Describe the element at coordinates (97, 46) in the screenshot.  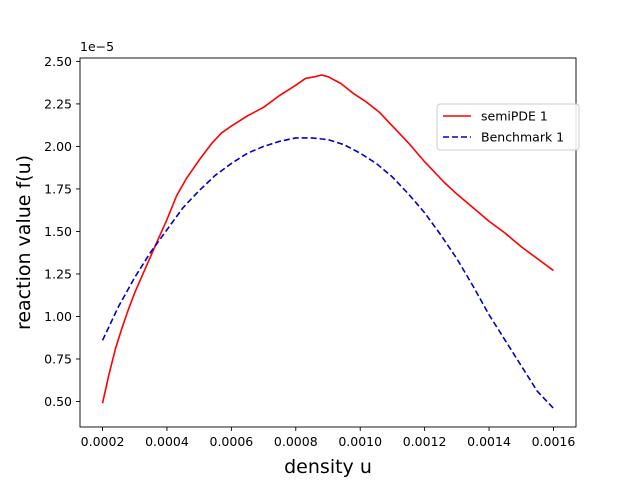
I see `y-axis-offset-label: 1e−5` at that location.